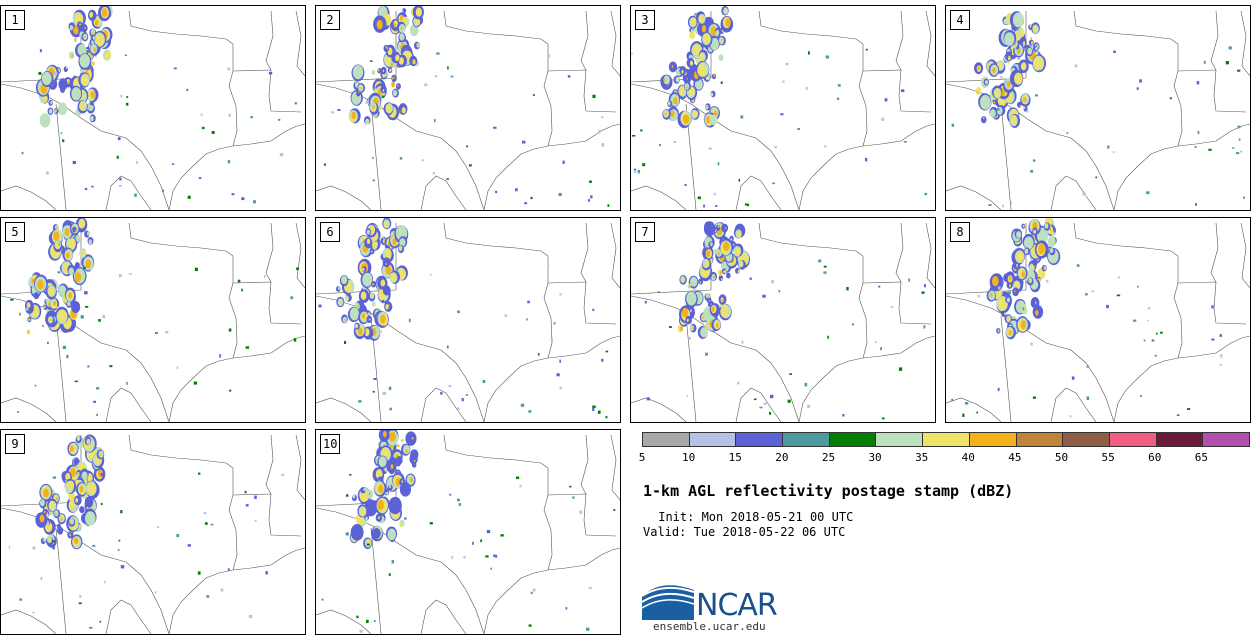  Describe the element at coordinates (1061, 457) in the screenshot. I see `colorbar-tick-label: 50` at that location.